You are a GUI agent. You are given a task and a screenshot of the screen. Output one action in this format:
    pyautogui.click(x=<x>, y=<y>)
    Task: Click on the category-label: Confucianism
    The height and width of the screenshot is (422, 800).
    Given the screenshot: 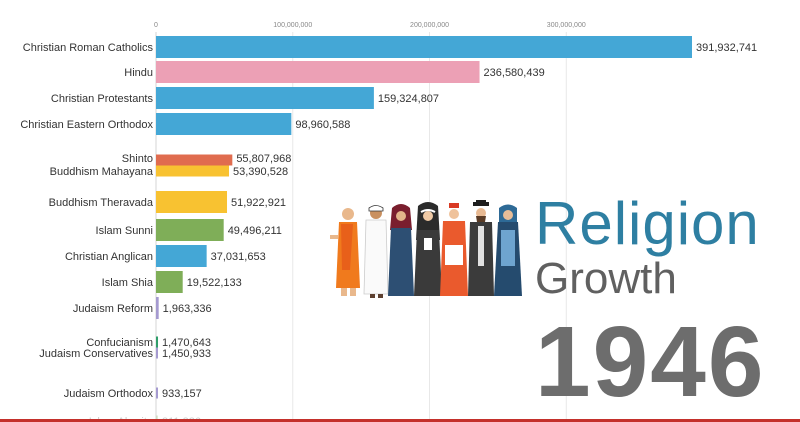 What is the action you would take?
    pyautogui.click(x=119, y=343)
    